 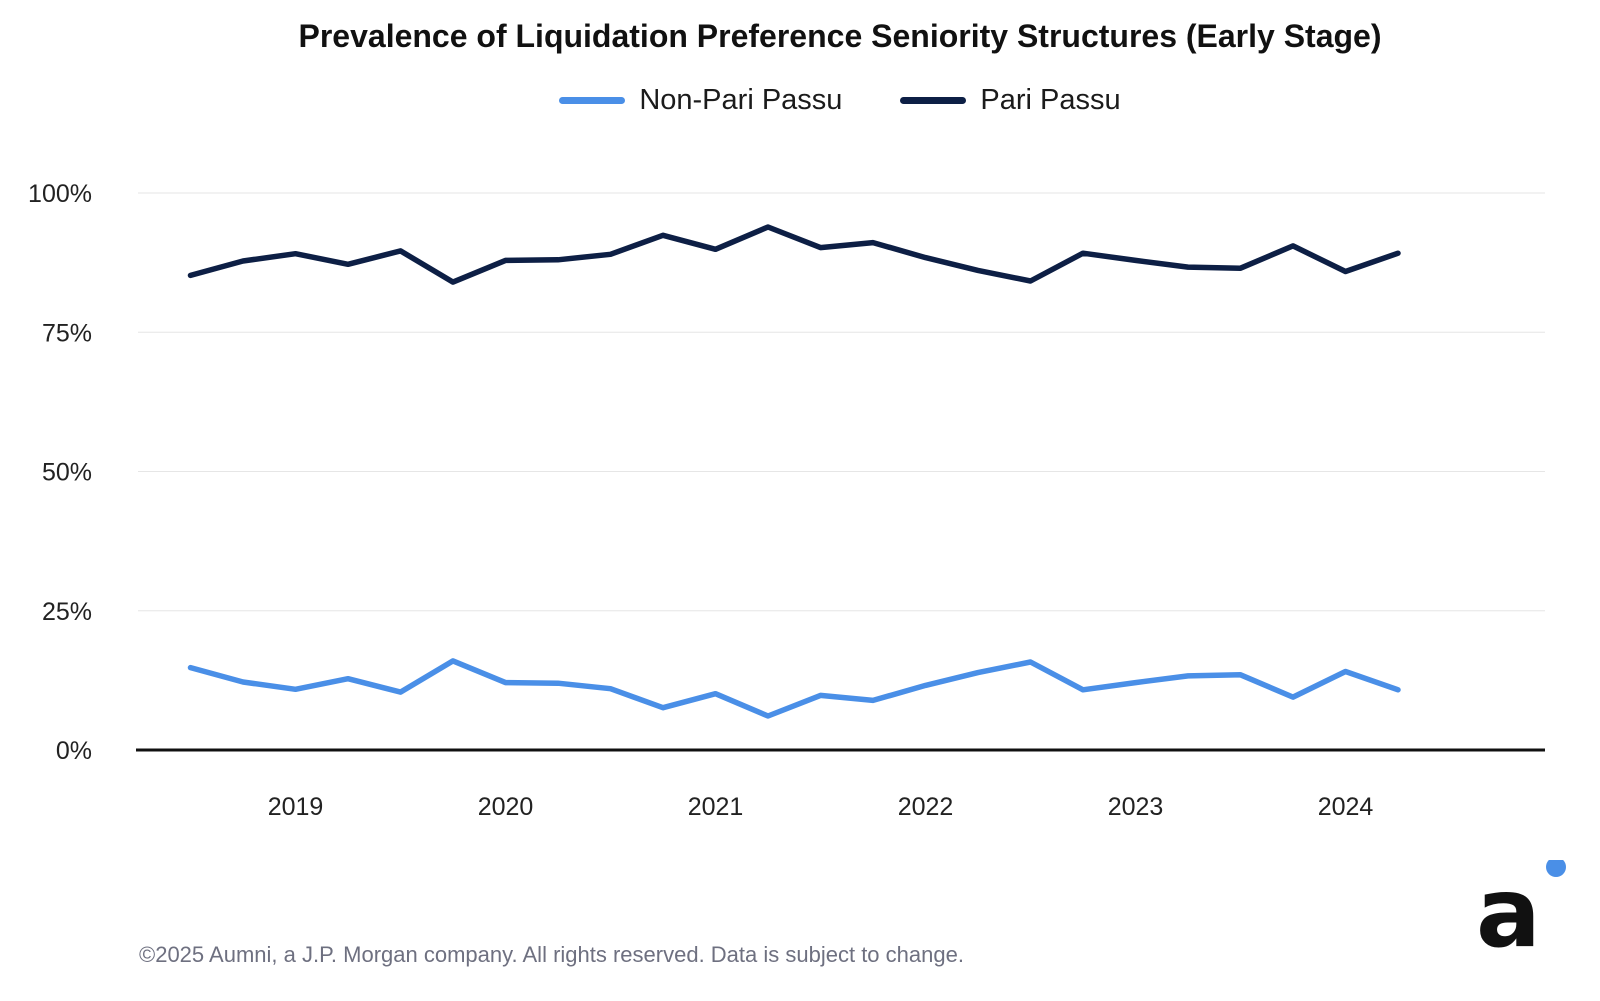 What do you see at coordinates (794, 688) in the screenshot?
I see `series-line-non-pari-passu` at bounding box center [794, 688].